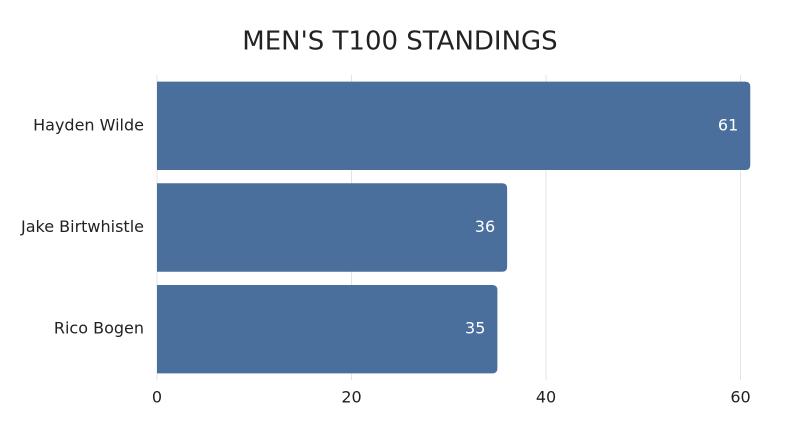 The image size is (800, 447). What do you see at coordinates (728, 124) in the screenshot?
I see `value-label: 61` at bounding box center [728, 124].